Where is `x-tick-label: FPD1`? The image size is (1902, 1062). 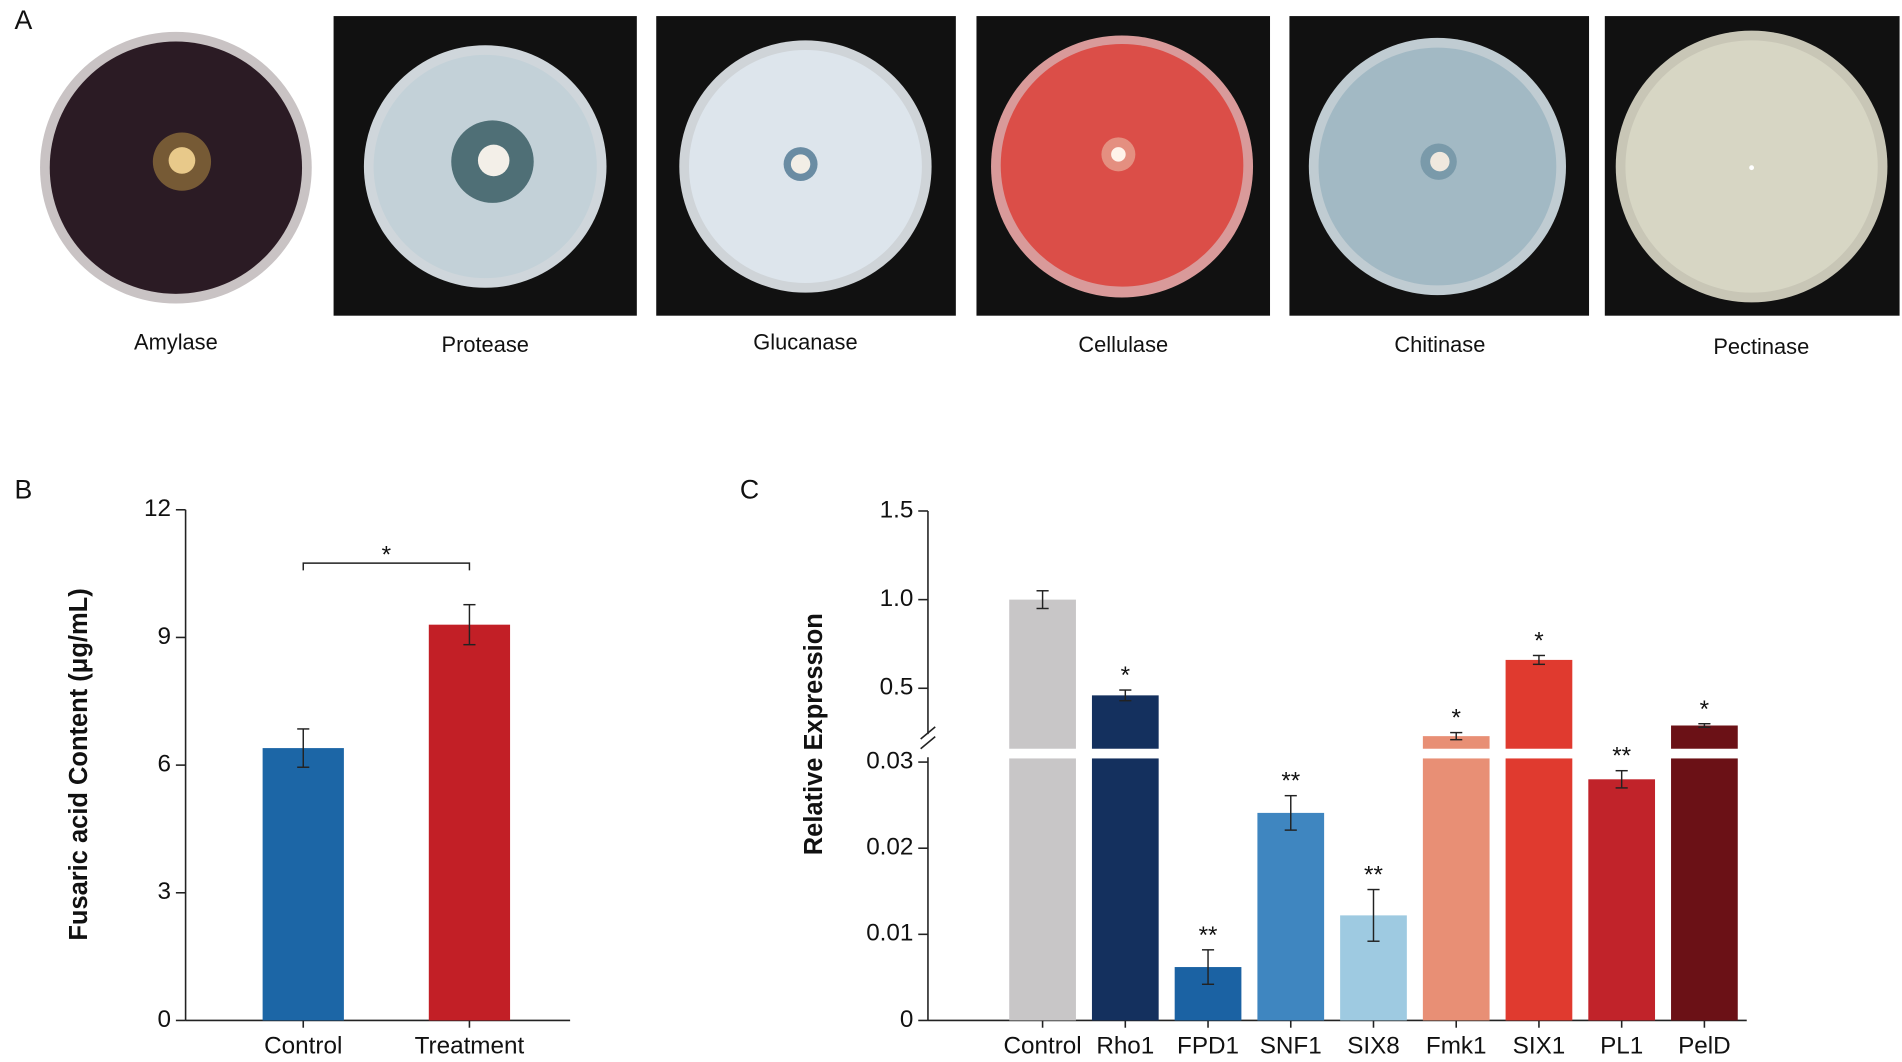 x-tick-label: FPD1 is located at coordinates (1208, 1046).